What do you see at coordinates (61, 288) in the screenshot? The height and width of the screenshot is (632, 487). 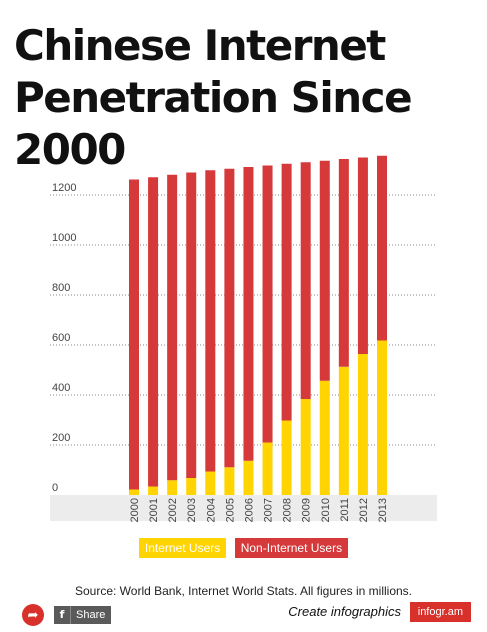 I see `y-tick-label: 800` at bounding box center [61, 288].